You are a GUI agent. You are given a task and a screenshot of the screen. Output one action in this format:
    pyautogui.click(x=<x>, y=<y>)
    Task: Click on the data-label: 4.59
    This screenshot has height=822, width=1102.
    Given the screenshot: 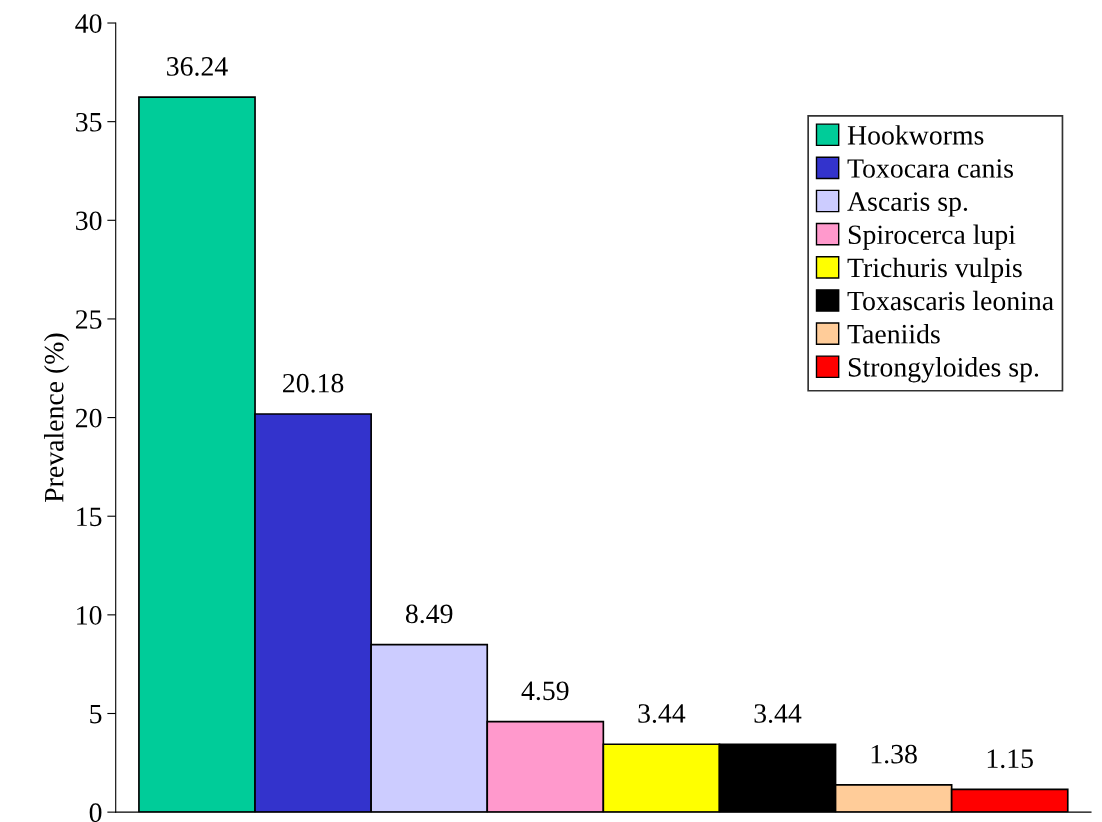 What is the action you would take?
    pyautogui.click(x=545, y=691)
    